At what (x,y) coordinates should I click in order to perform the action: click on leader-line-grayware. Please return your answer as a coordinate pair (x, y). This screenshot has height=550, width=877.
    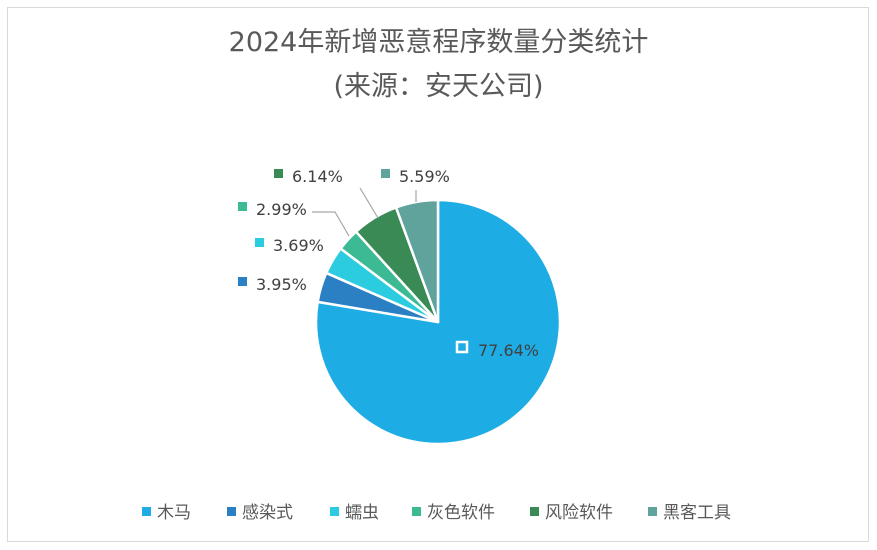
    Looking at the image, I should click on (331, 224).